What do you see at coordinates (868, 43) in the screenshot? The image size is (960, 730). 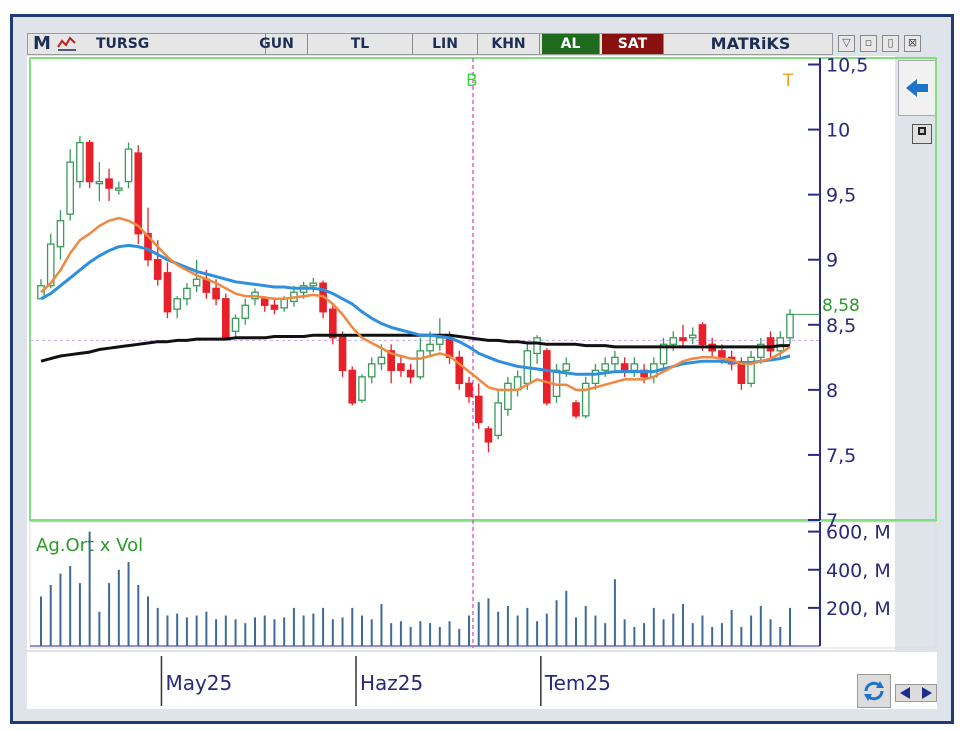 I see `minimize-icon: ▫` at bounding box center [868, 43].